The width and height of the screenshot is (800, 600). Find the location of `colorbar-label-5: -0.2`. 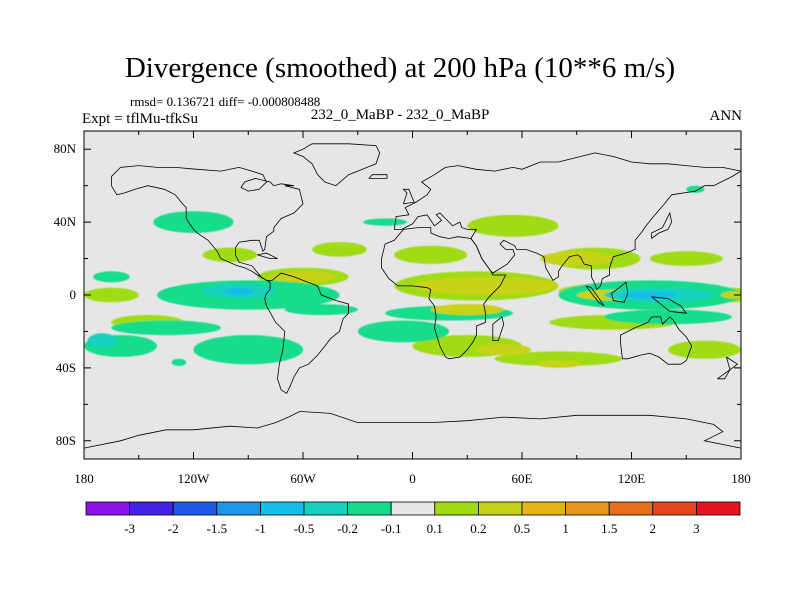

colorbar-label-5: -0.2 is located at coordinates (347, 528).